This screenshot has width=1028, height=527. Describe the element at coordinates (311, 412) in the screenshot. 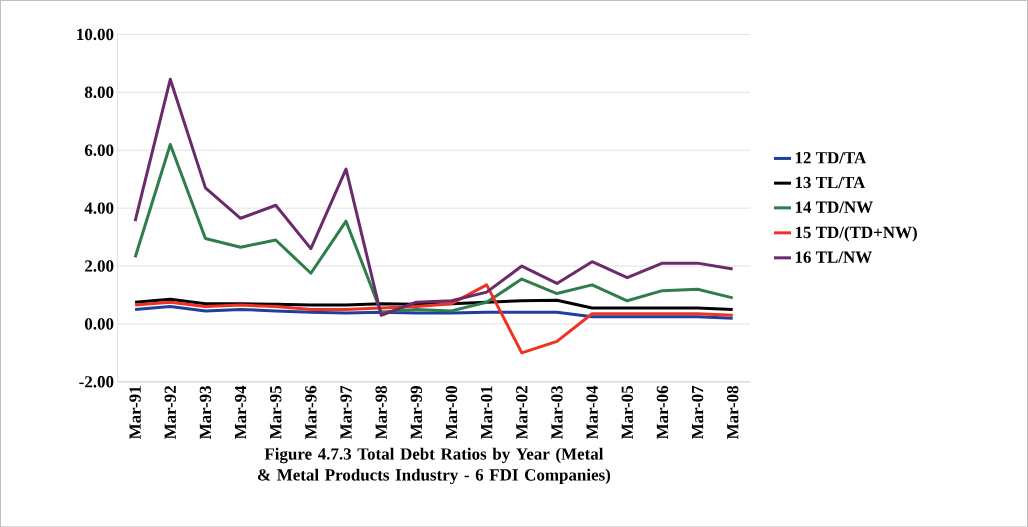

I see `x-tick-label: Mar-96` at that location.